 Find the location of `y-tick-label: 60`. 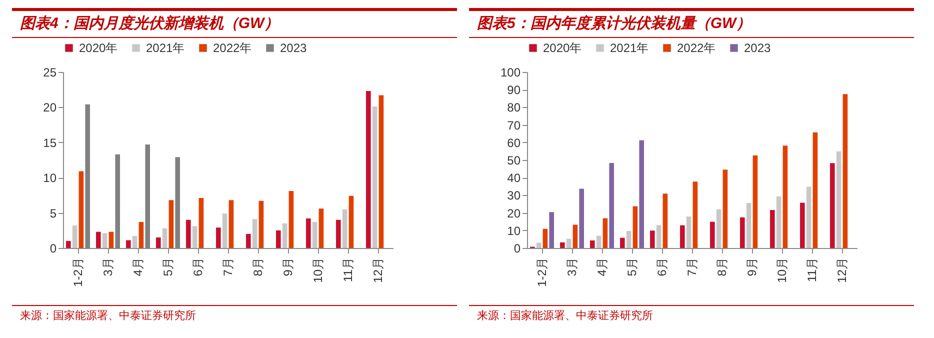

y-tick-label: 60 is located at coordinates (514, 143).